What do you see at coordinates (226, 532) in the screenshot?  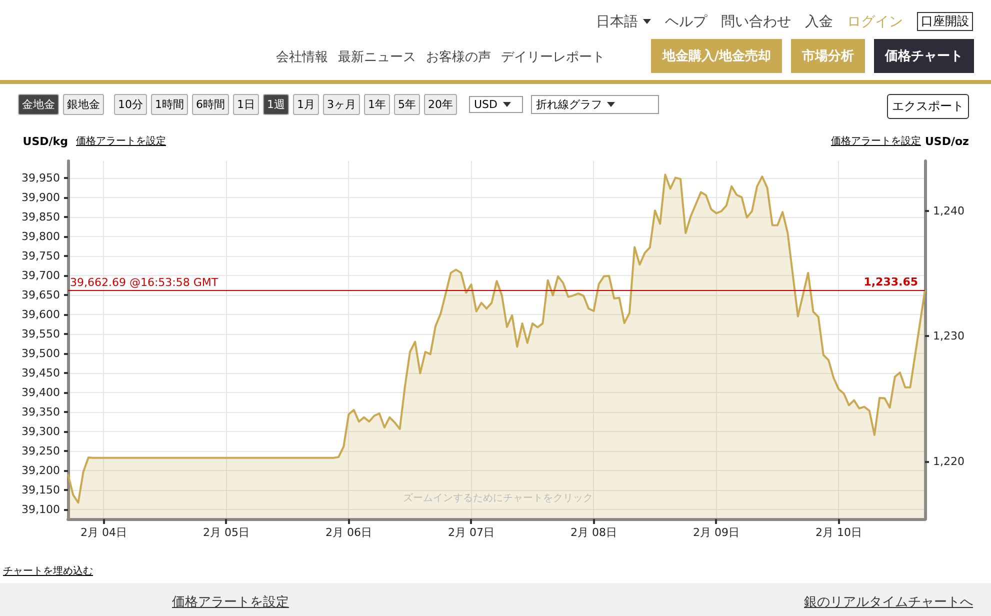 I see `x-tick-label: 2月 05日` at bounding box center [226, 532].